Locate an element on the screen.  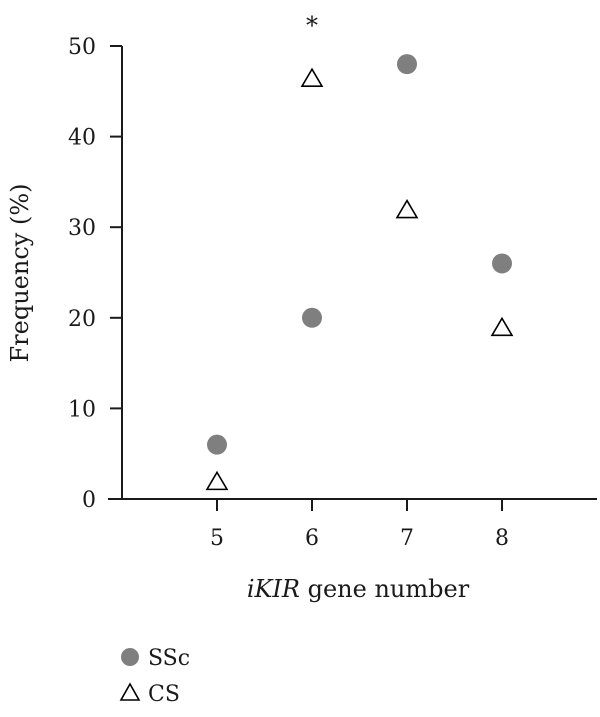
x-axis-title-italic: iKIR is located at coordinates (273, 589).